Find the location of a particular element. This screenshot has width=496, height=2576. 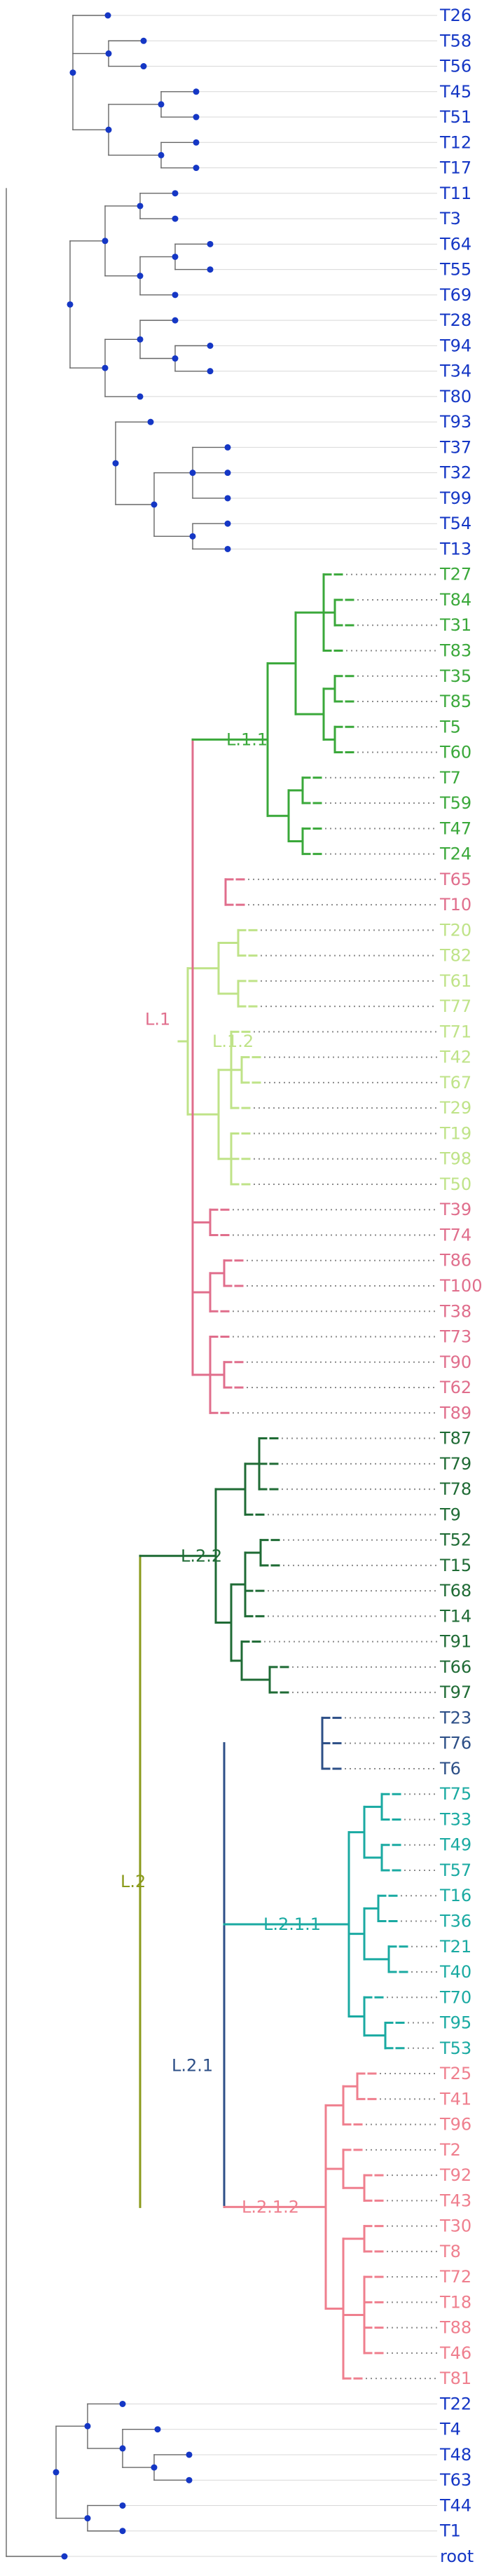

clade-label: L.2.1.1 is located at coordinates (292, 1924).